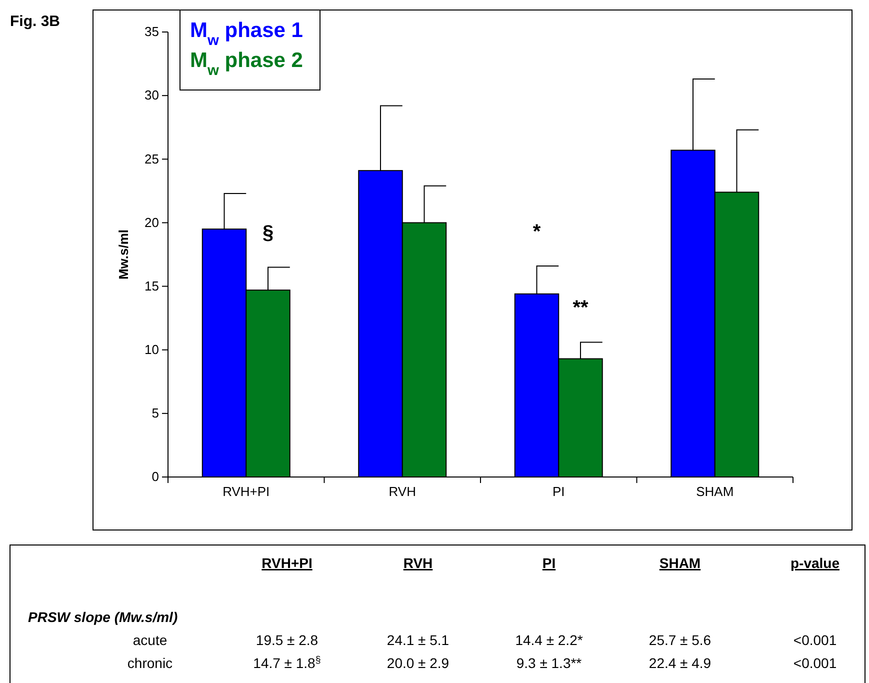  I want to click on data-label: 24.1 ± 5.1, so click(418, 640).